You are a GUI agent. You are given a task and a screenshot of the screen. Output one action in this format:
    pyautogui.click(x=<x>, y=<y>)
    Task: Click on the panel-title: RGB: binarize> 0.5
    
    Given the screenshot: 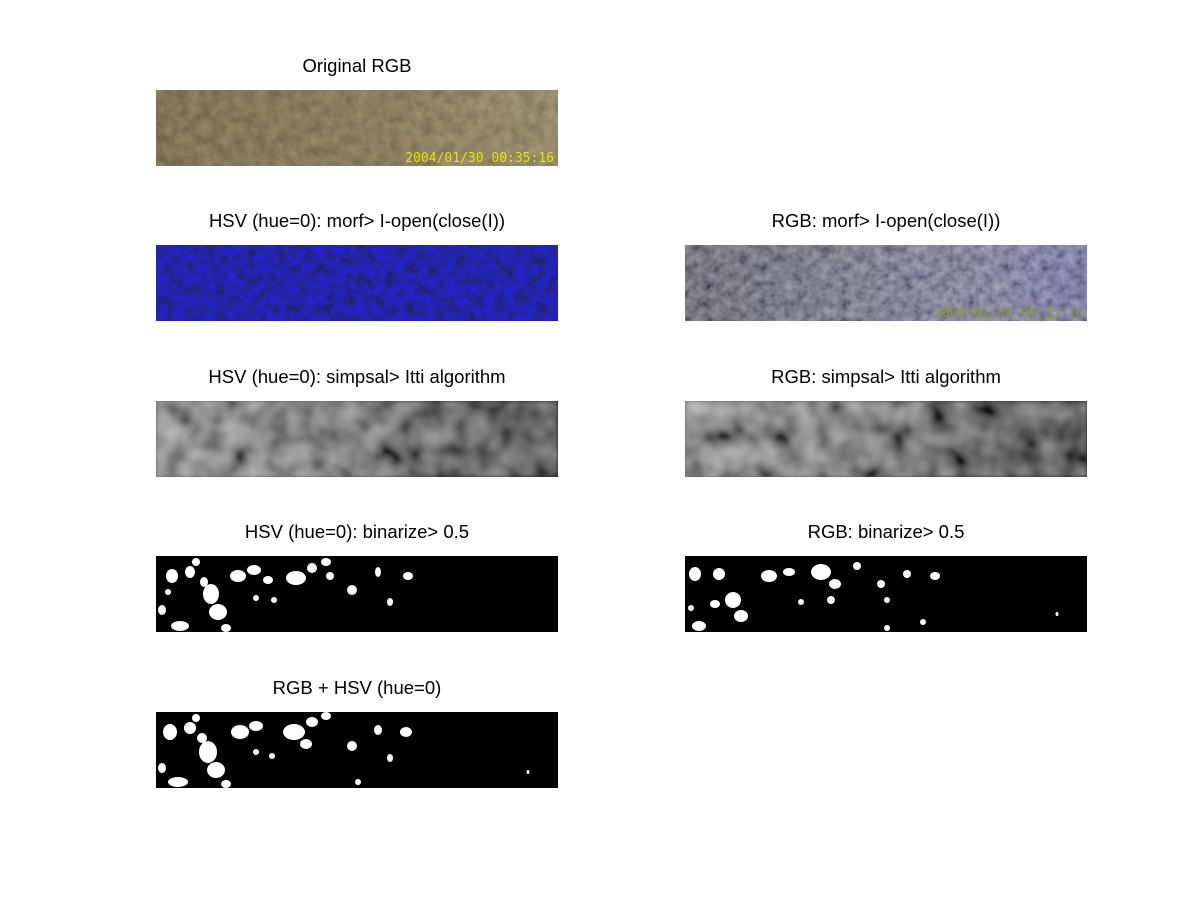 What is the action you would take?
    pyautogui.click(x=886, y=531)
    